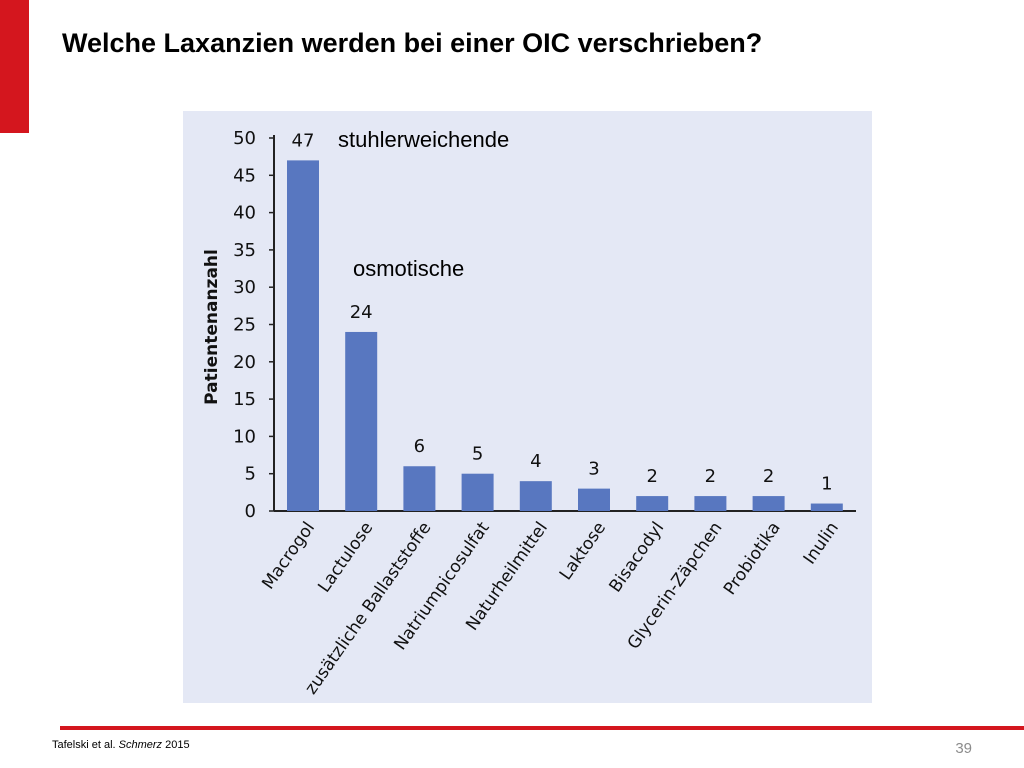  What do you see at coordinates (821, 543) in the screenshot?
I see `category-label: Inulin` at bounding box center [821, 543].